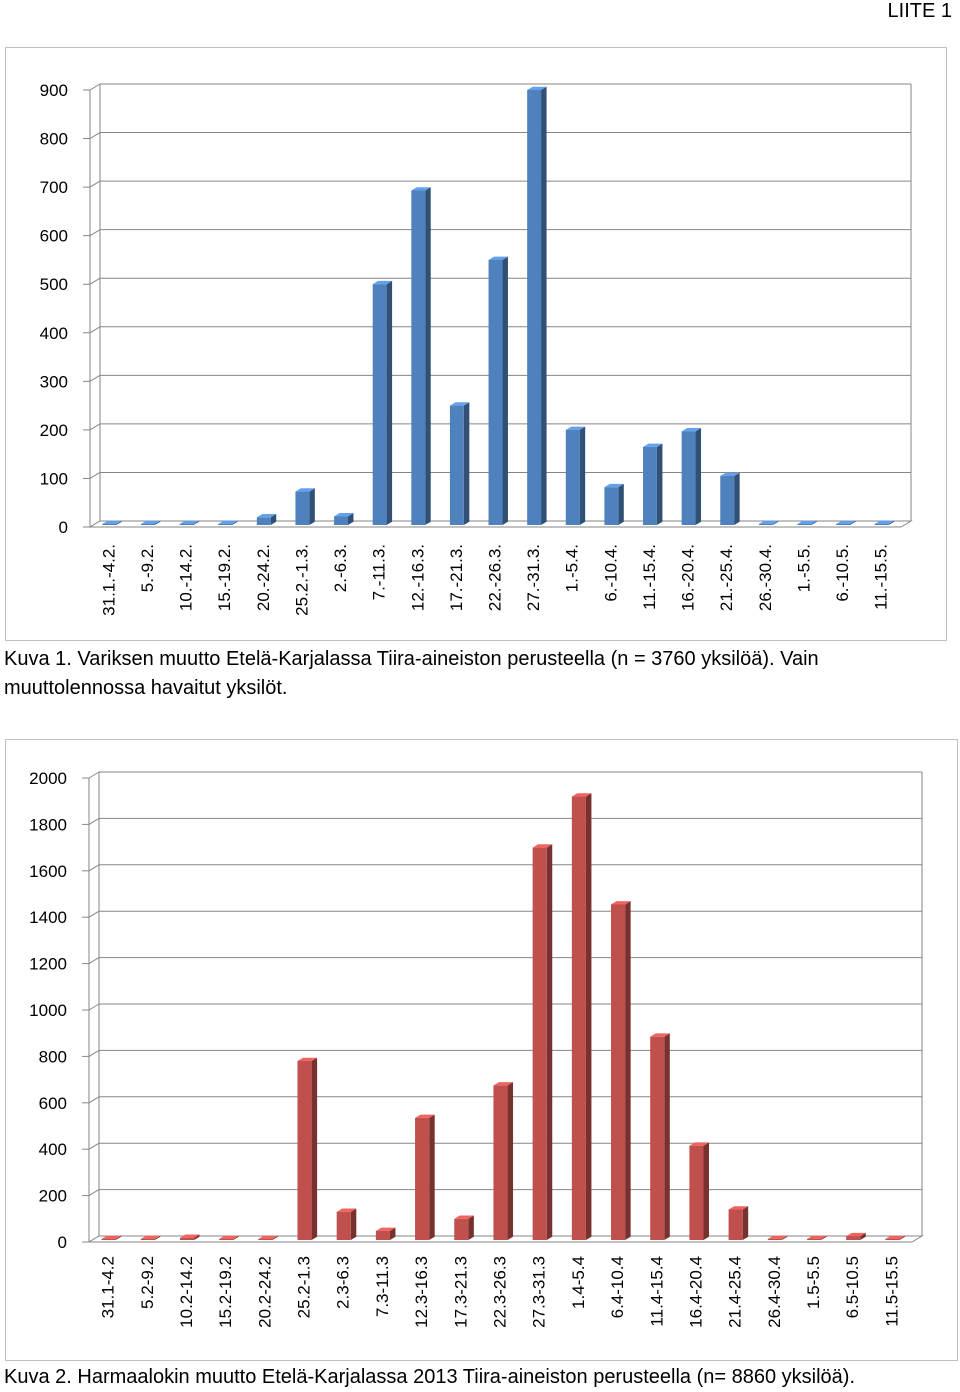 This screenshot has height=1392, width=960. Describe the element at coordinates (578, 1282) in the screenshot. I see `x-tick-label: 1.4-5.4` at that location.